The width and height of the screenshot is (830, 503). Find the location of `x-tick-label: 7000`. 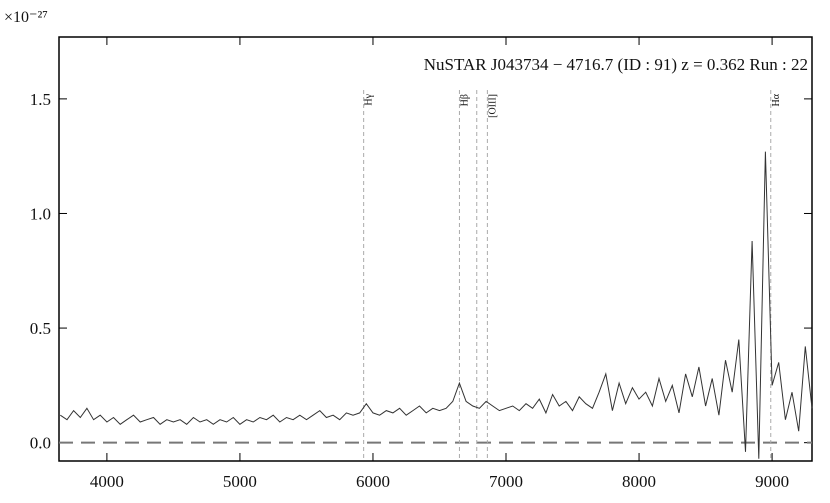

x-tick-label: 7000 is located at coordinates (506, 481).